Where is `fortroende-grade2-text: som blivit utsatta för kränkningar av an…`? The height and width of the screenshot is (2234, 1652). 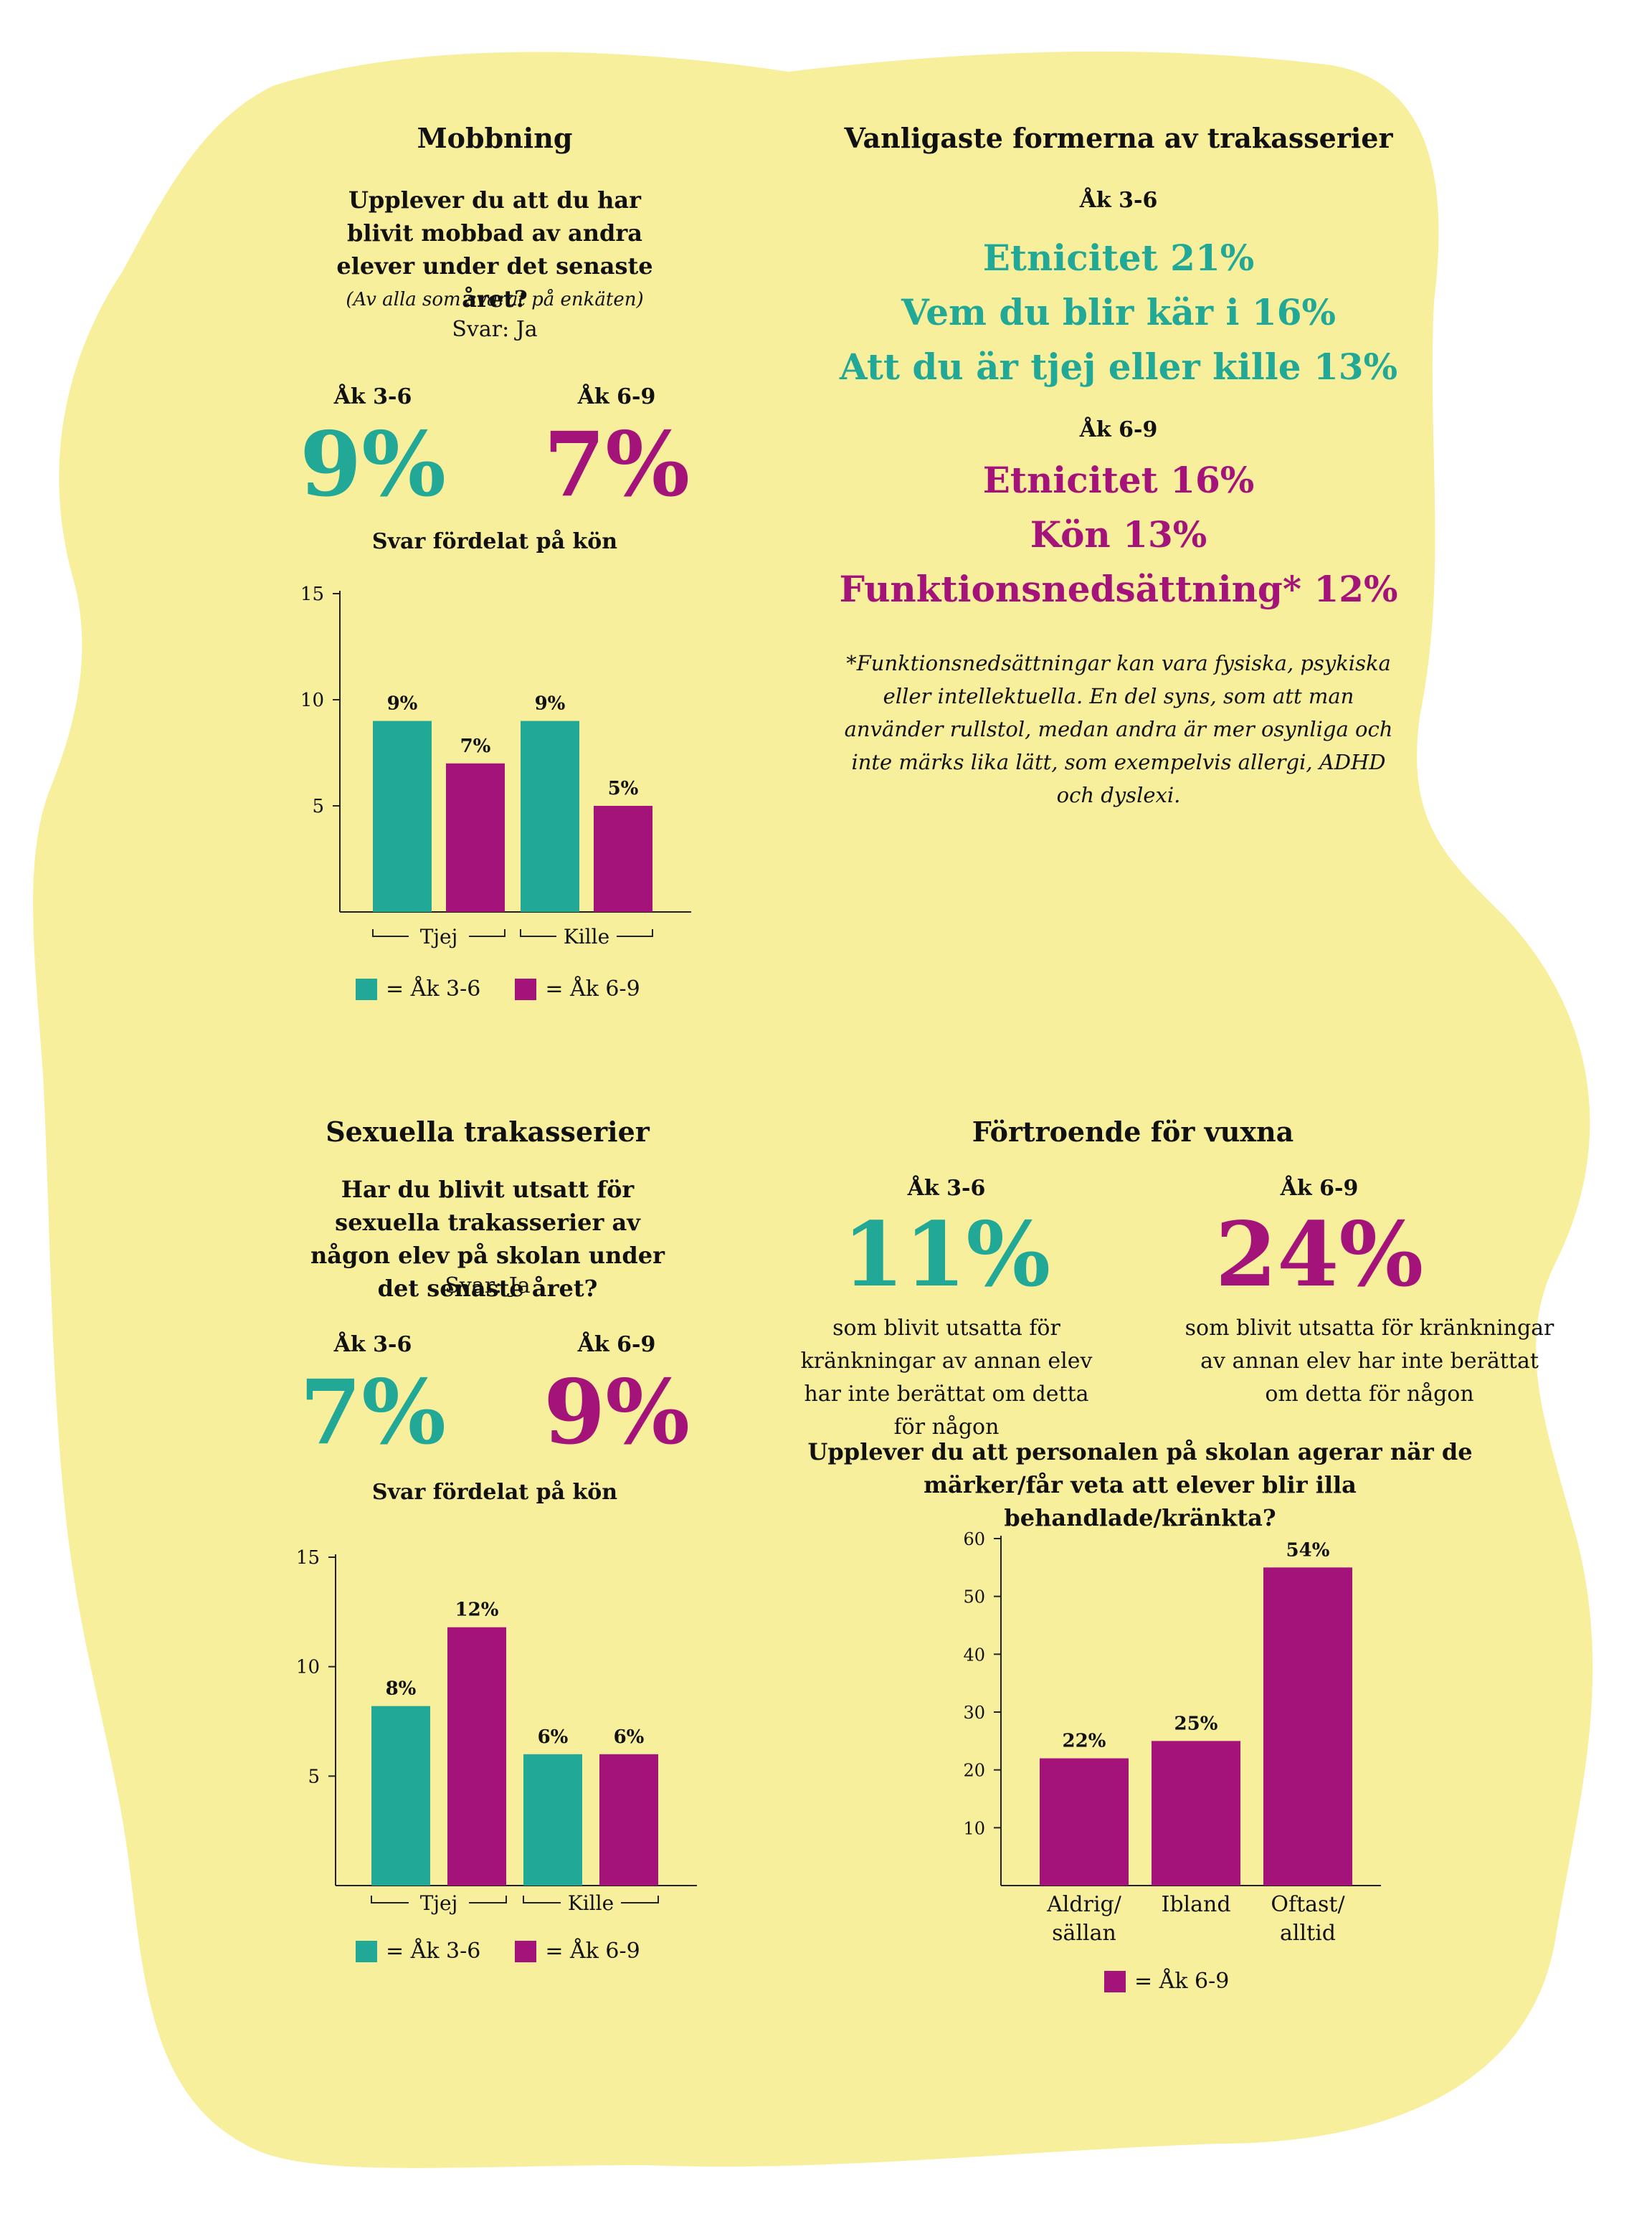 fortroende-grade2-text: som blivit utsatta för kränkningar av an… is located at coordinates (1369, 1361).